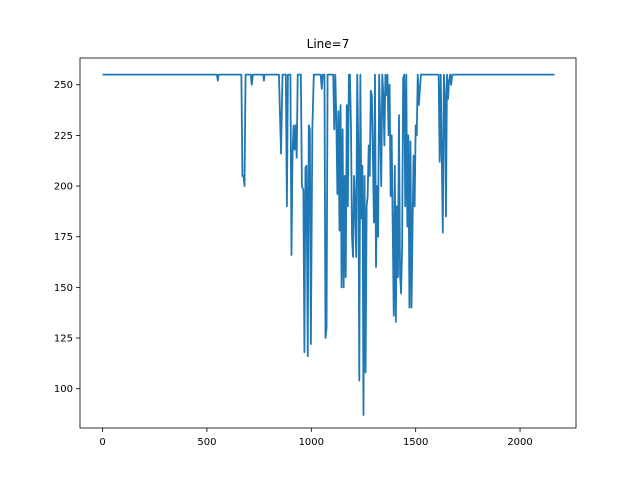 This screenshot has height=480, width=640. Describe the element at coordinates (415, 442) in the screenshot. I see `x-tick-label: 1500` at that location.